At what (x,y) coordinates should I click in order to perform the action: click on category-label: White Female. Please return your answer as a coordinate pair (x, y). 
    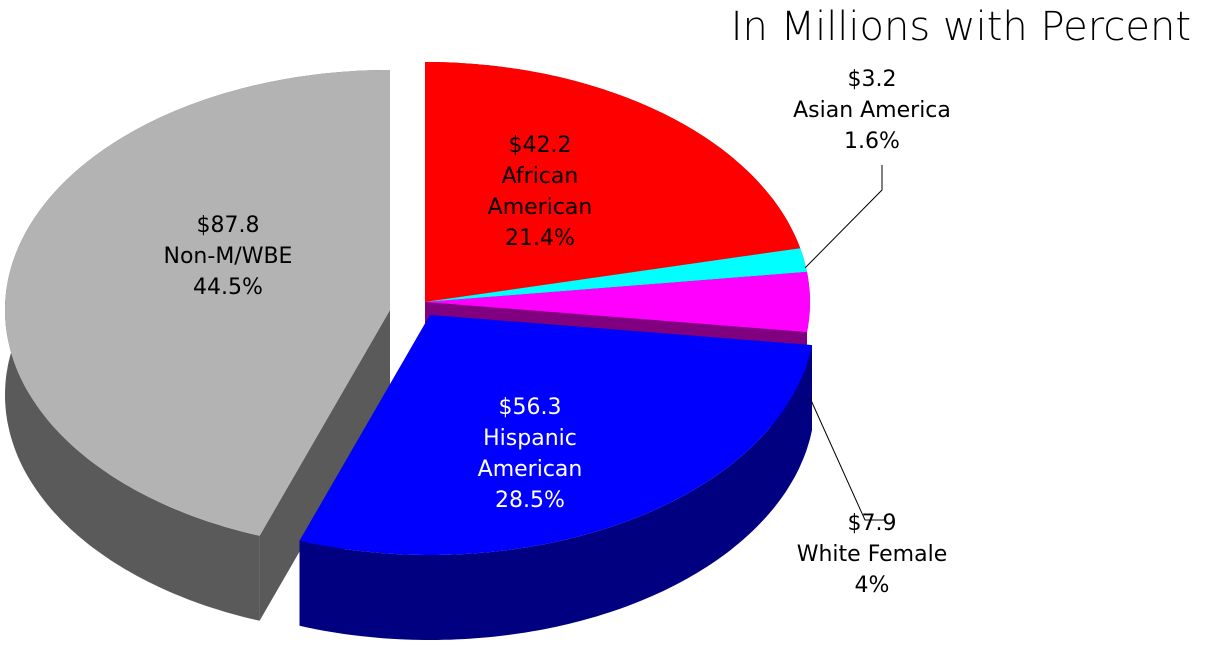
    Looking at the image, I should click on (872, 554).